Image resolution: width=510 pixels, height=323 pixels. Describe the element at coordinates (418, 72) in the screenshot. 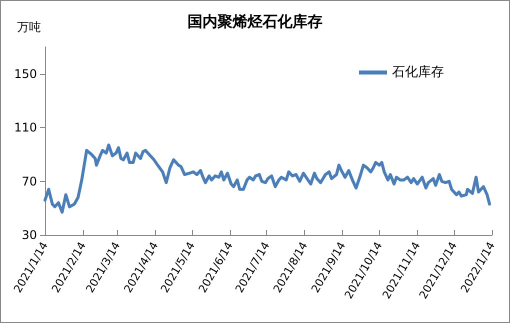

I see `legend-label: 石化库存` at that location.